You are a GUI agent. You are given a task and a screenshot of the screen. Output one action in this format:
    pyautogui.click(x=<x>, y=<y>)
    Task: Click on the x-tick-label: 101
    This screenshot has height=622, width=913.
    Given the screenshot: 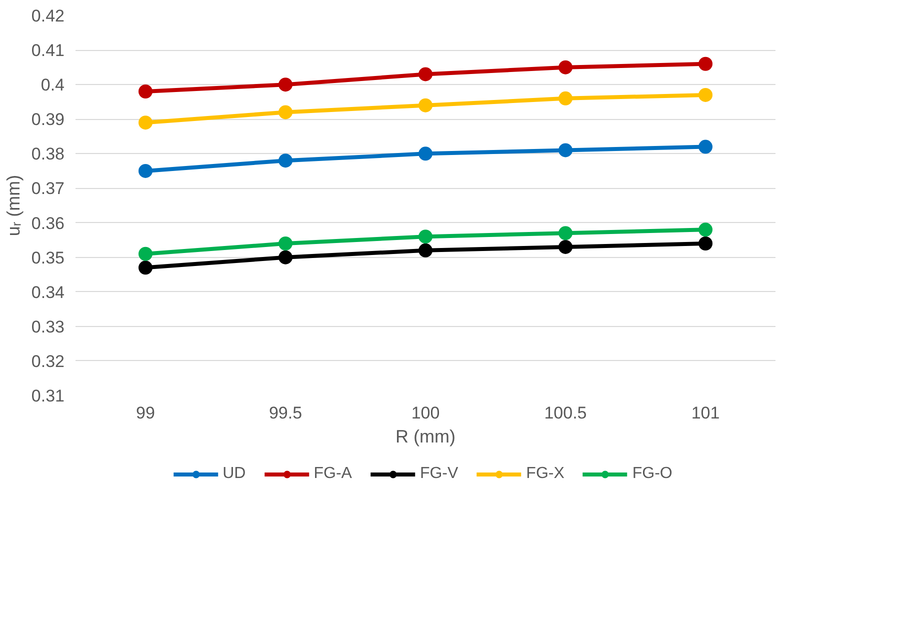 What is the action you would take?
    pyautogui.click(x=705, y=413)
    